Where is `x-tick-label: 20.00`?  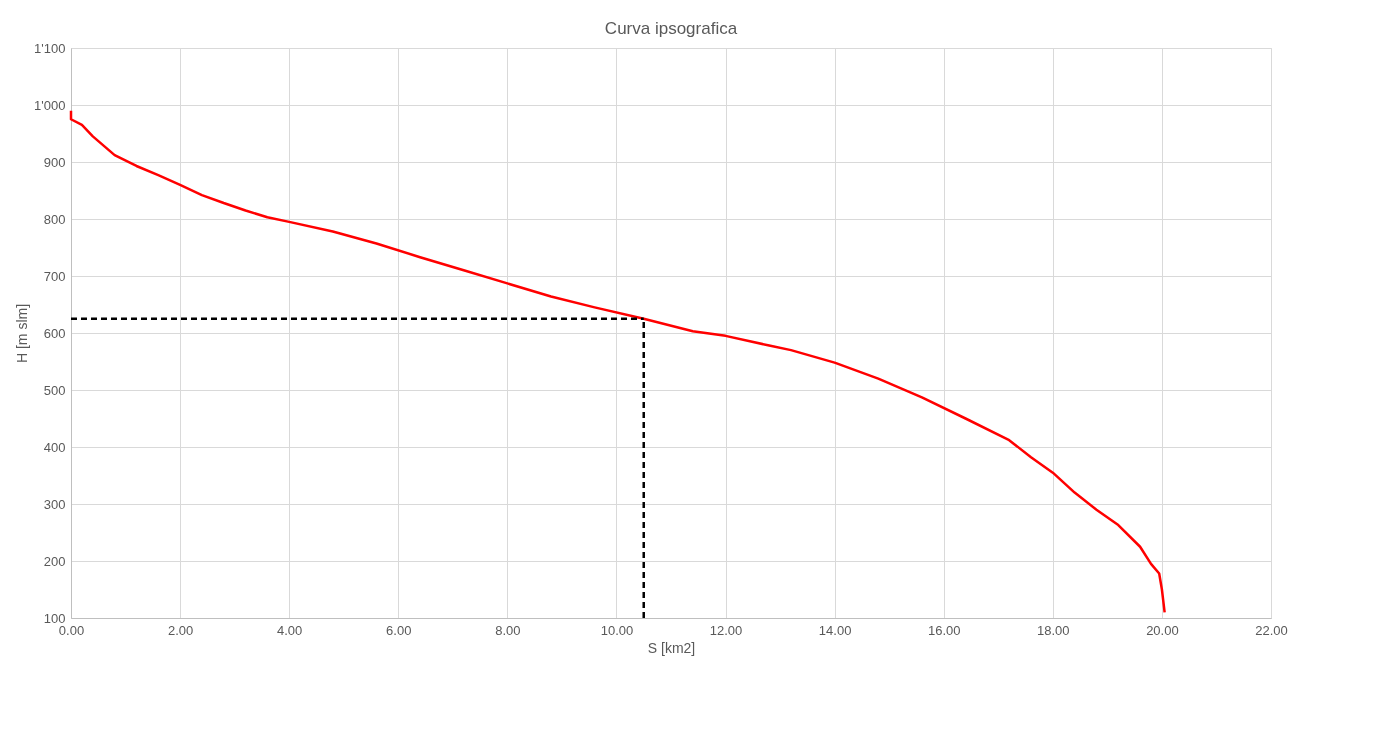
x-tick-label: 20.00 is located at coordinates (1162, 630).